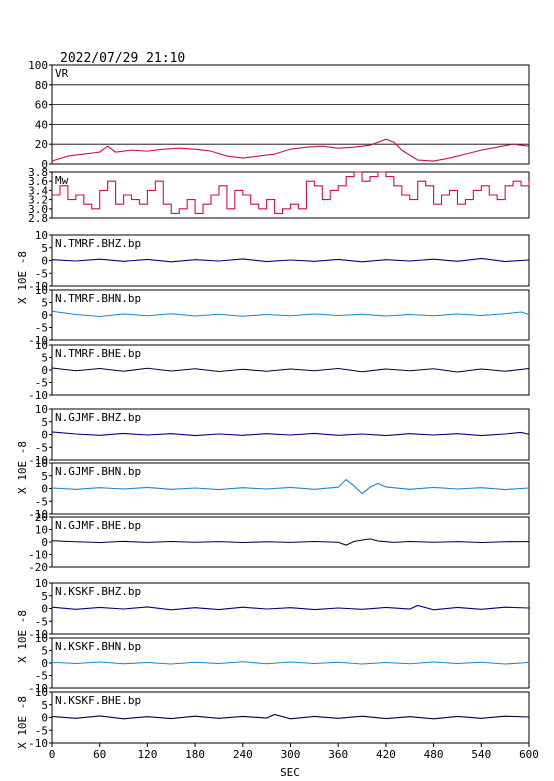 This screenshot has width=554, height=781. What do you see at coordinates (41, 85) in the screenshot?
I see `y-tick-label: 80` at bounding box center [41, 85].